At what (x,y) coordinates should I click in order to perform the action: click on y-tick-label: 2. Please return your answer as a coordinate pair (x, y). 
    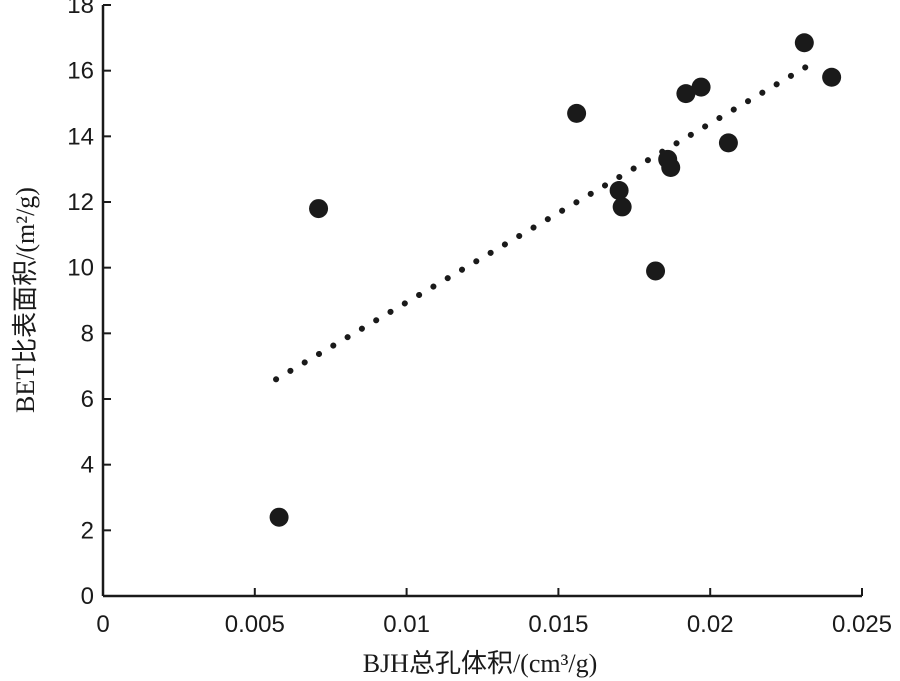
    Looking at the image, I should click on (87, 530).